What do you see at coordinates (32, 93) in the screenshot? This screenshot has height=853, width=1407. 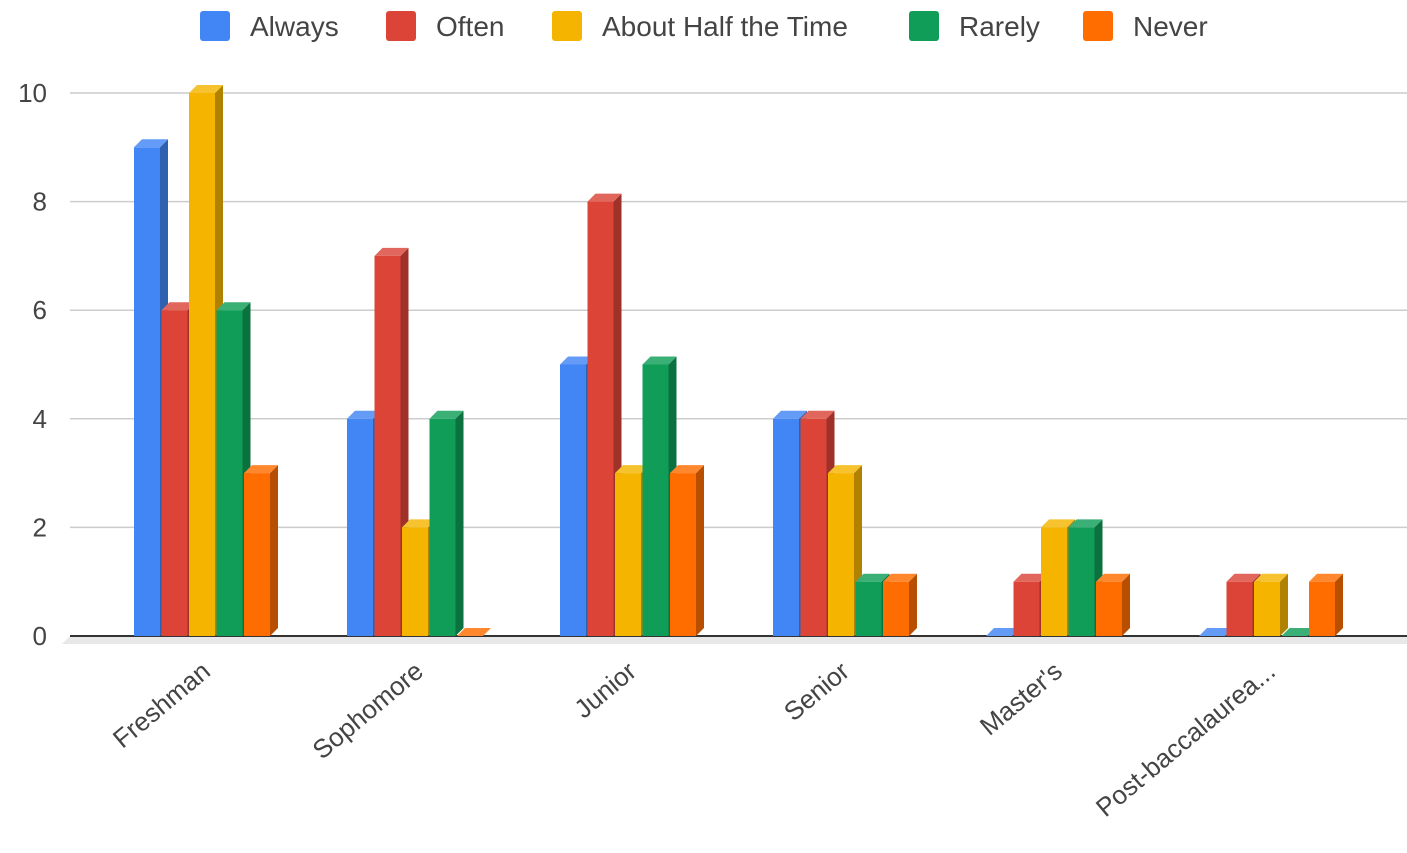 I see `y-tick-label: 10` at bounding box center [32, 93].